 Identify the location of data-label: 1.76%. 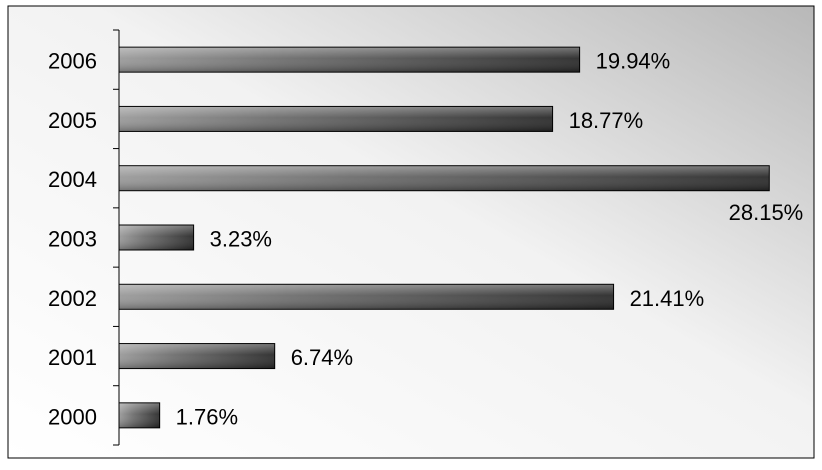
(207, 416).